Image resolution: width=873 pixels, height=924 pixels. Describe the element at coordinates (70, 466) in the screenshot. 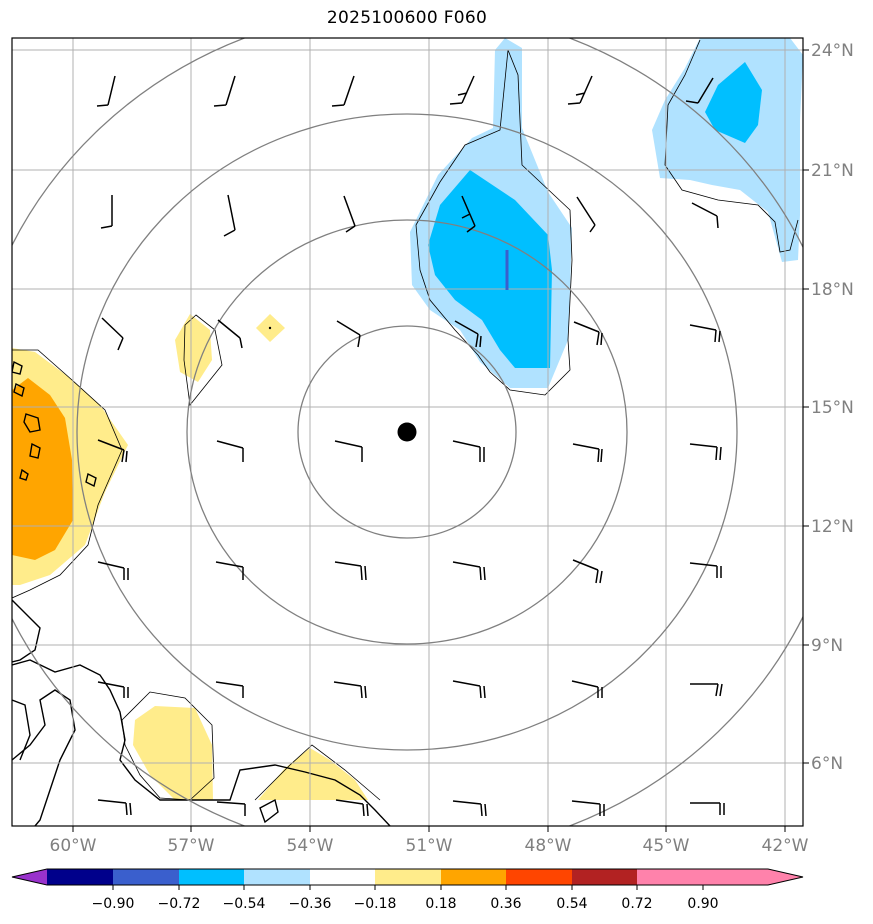

I see `positive-anomaly-west` at that location.